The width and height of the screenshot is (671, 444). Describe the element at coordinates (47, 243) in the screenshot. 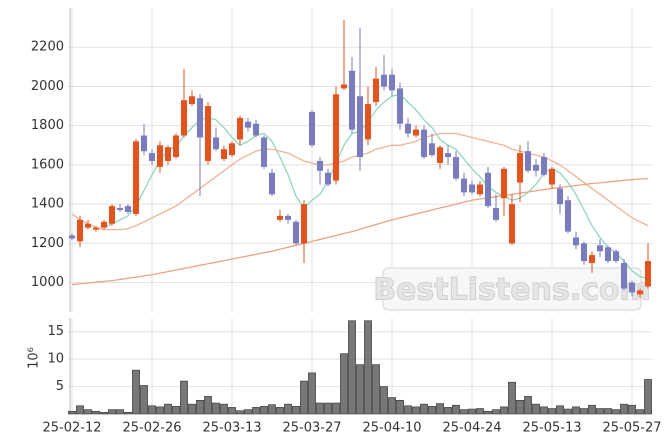

I see `y-tick-label: 1200` at that location.